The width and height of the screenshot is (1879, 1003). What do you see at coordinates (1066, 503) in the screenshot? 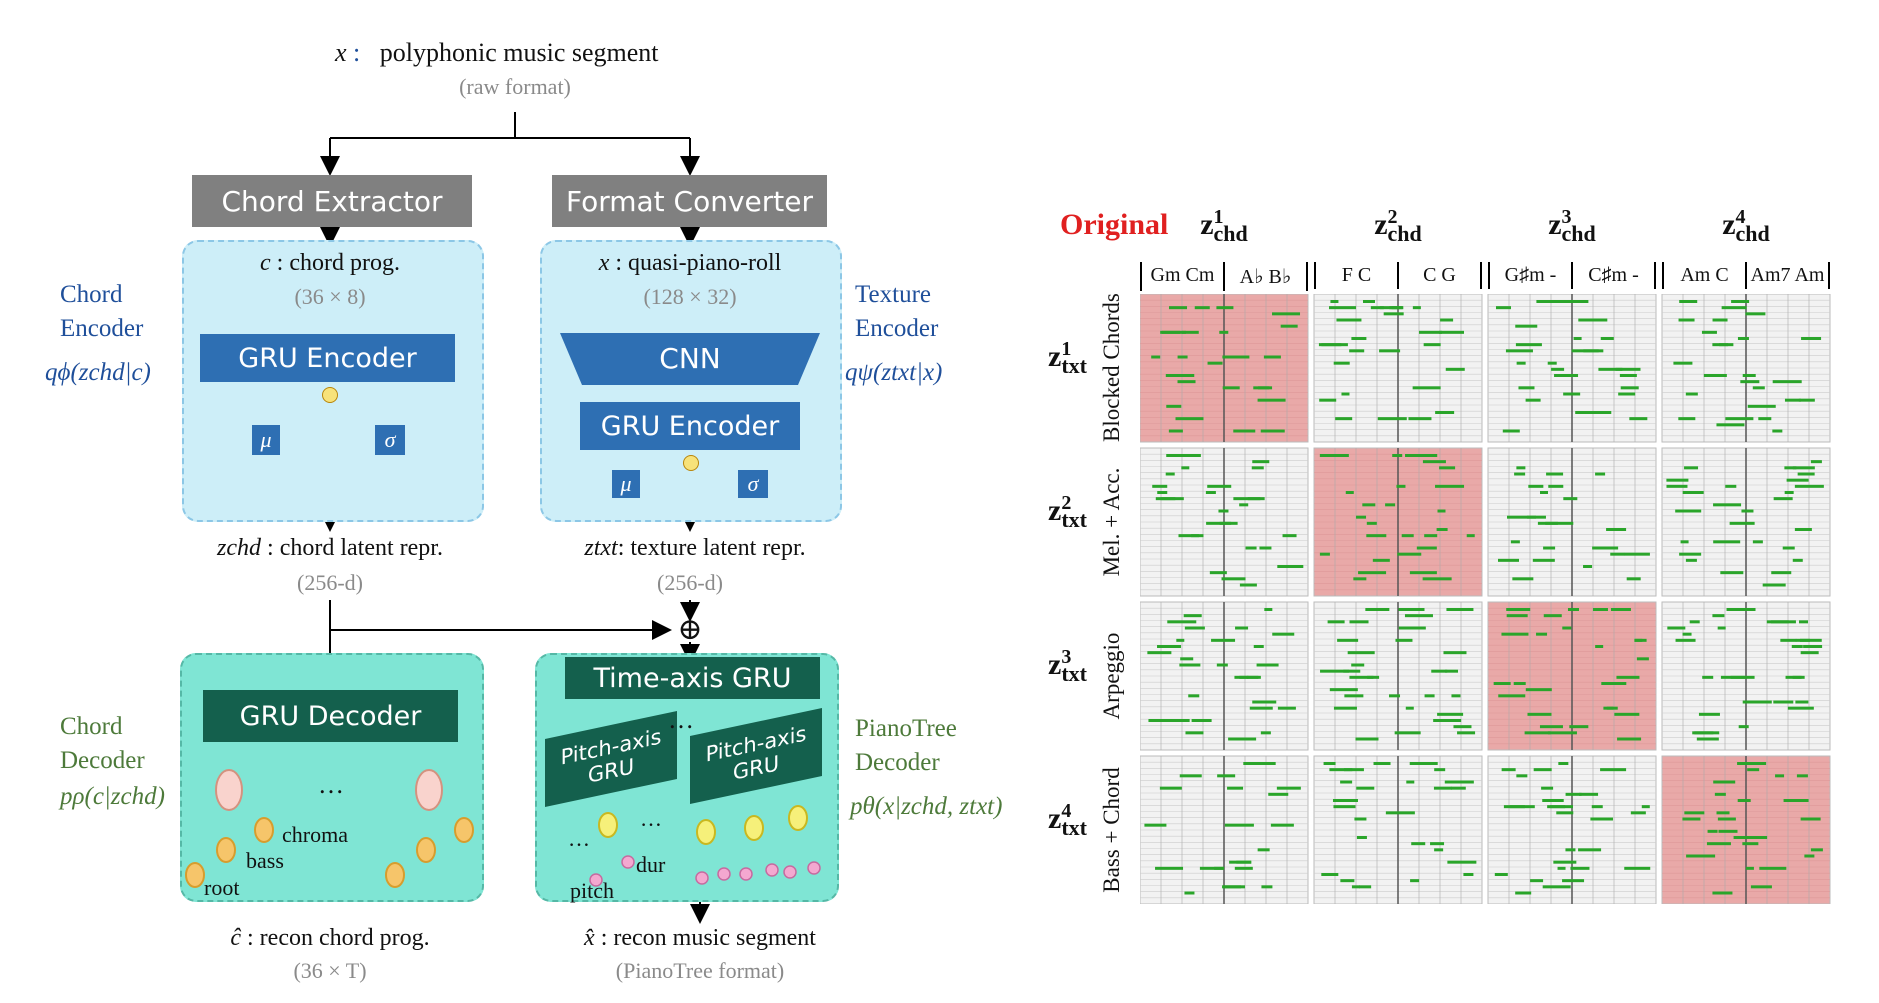
I see `row-head-sup: 2` at bounding box center [1066, 503].